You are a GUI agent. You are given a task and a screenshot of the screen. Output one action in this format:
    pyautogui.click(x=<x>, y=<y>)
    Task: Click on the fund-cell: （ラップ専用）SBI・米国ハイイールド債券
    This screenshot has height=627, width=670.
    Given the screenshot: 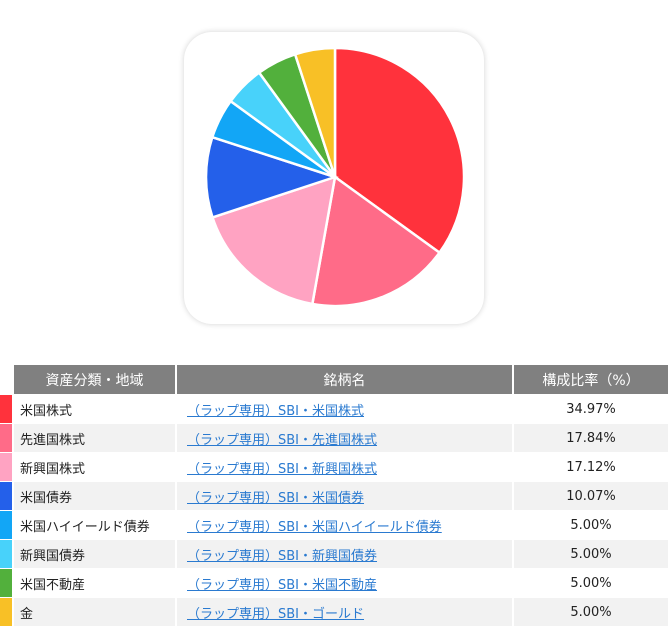 What is the action you would take?
    pyautogui.click(x=344, y=525)
    